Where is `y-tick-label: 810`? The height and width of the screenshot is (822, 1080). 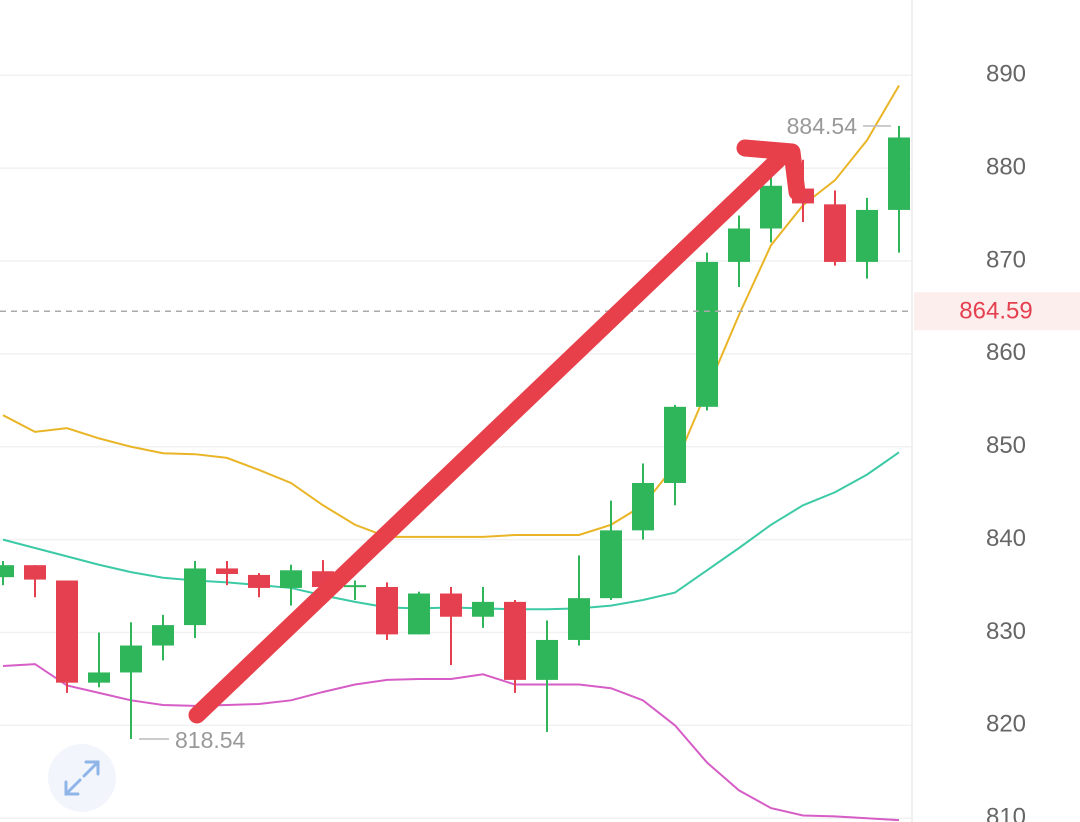
y-tick-label: 810 is located at coordinates (1006, 813).